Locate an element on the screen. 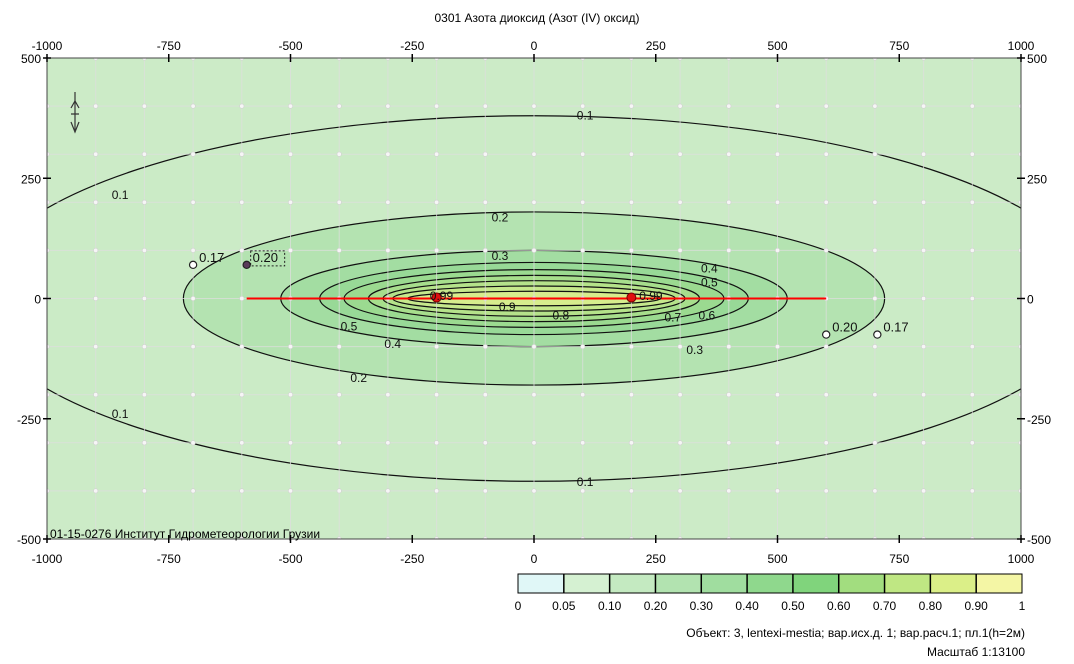  y-tick-label-right: 500 is located at coordinates (1037, 59).